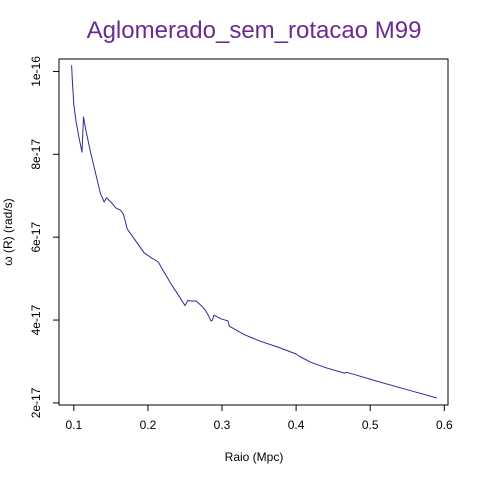 The width and height of the screenshot is (480, 480). Describe the element at coordinates (370, 425) in the screenshot. I see `x-tick-label: 0.5` at that location.